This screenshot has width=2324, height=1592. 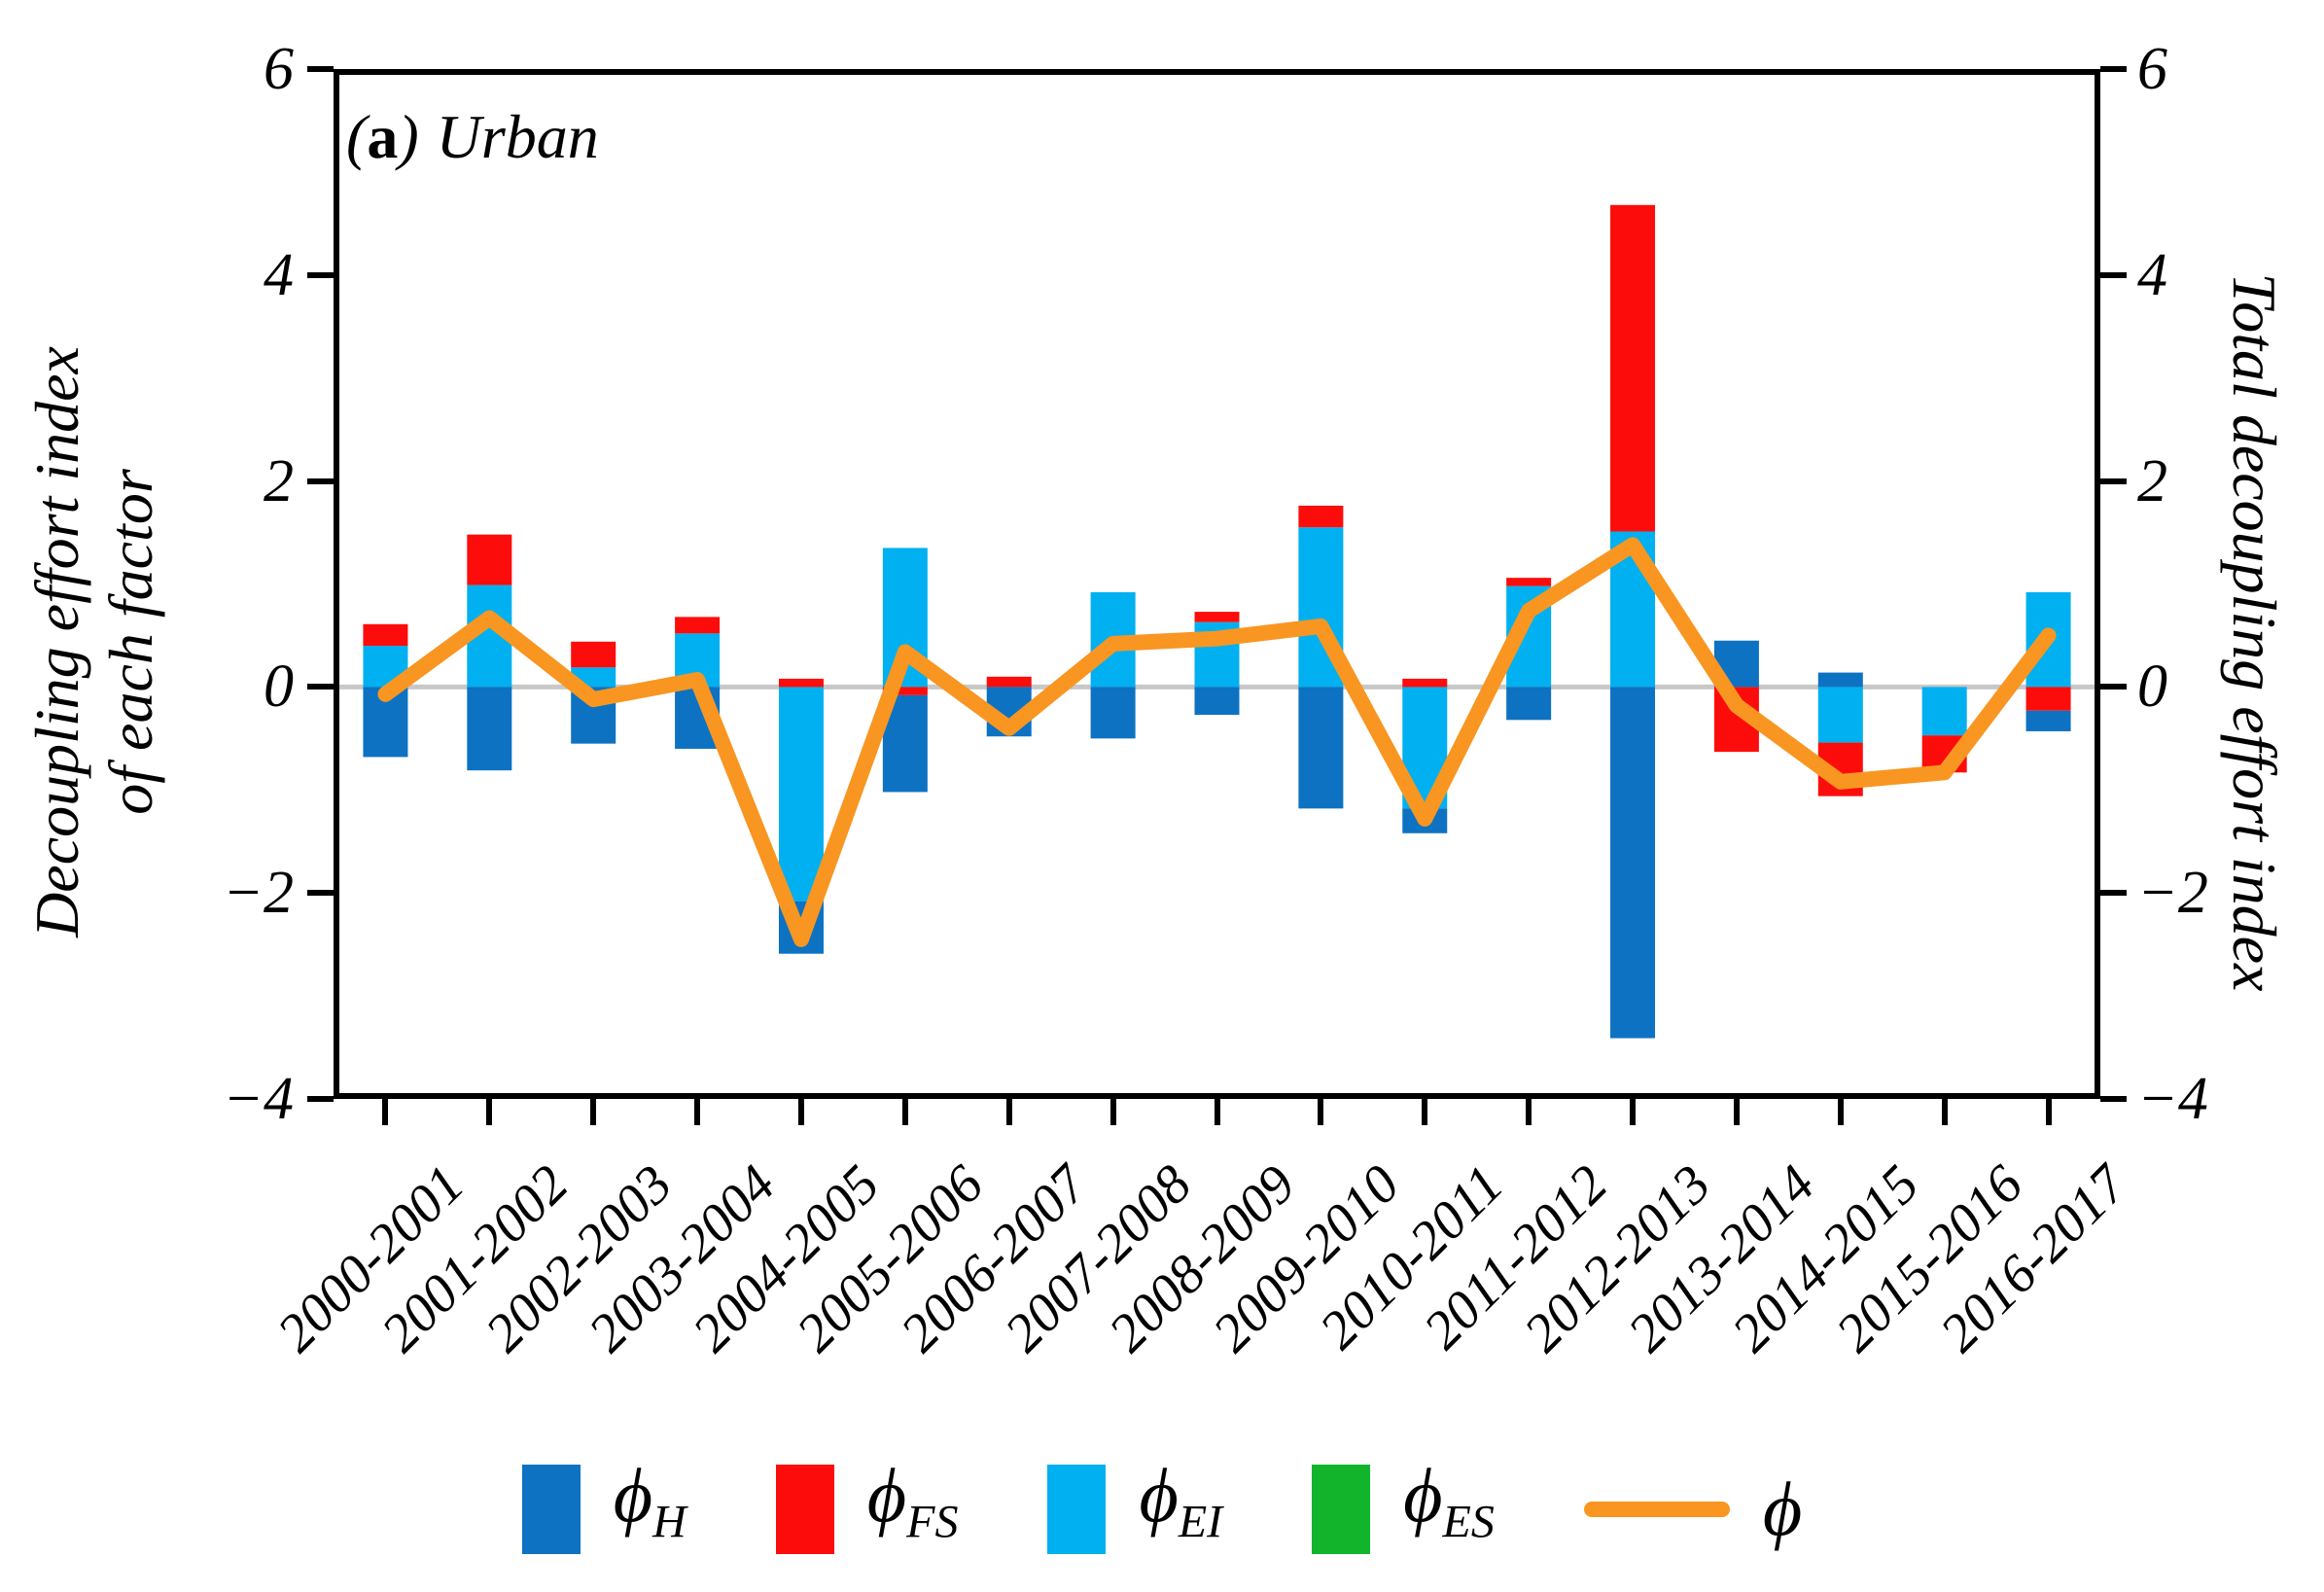 I want to click on bar-segment-phi_EI-2014-2015, so click(x=1840, y=715).